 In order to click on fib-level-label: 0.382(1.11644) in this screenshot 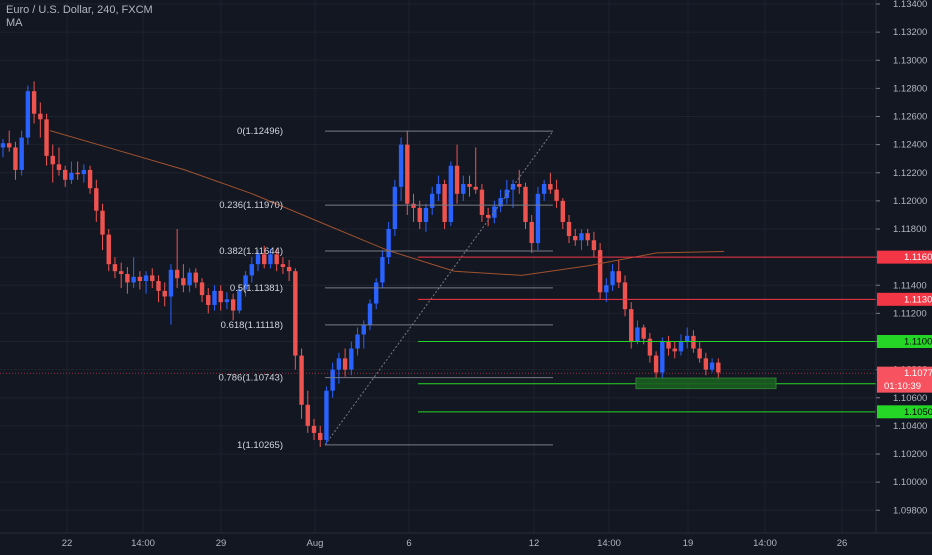, I will do `click(251, 251)`.